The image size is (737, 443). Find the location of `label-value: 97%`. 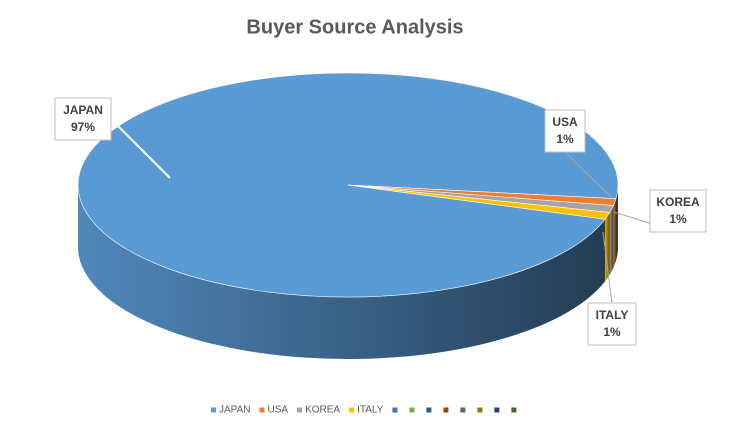

label-value: 97% is located at coordinates (83, 127).